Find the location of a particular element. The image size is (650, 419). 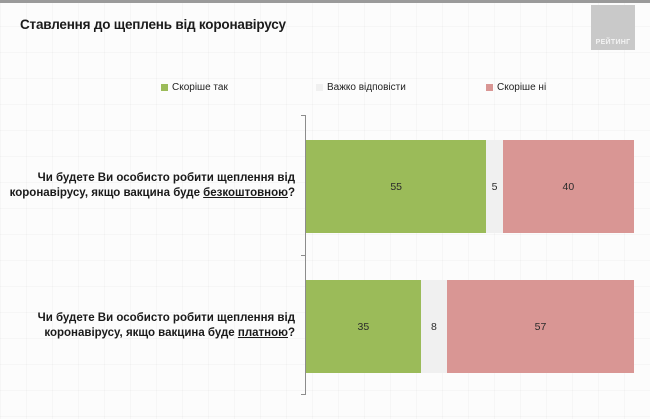

bar-row-paid: 35 8 57 is located at coordinates (470, 326).